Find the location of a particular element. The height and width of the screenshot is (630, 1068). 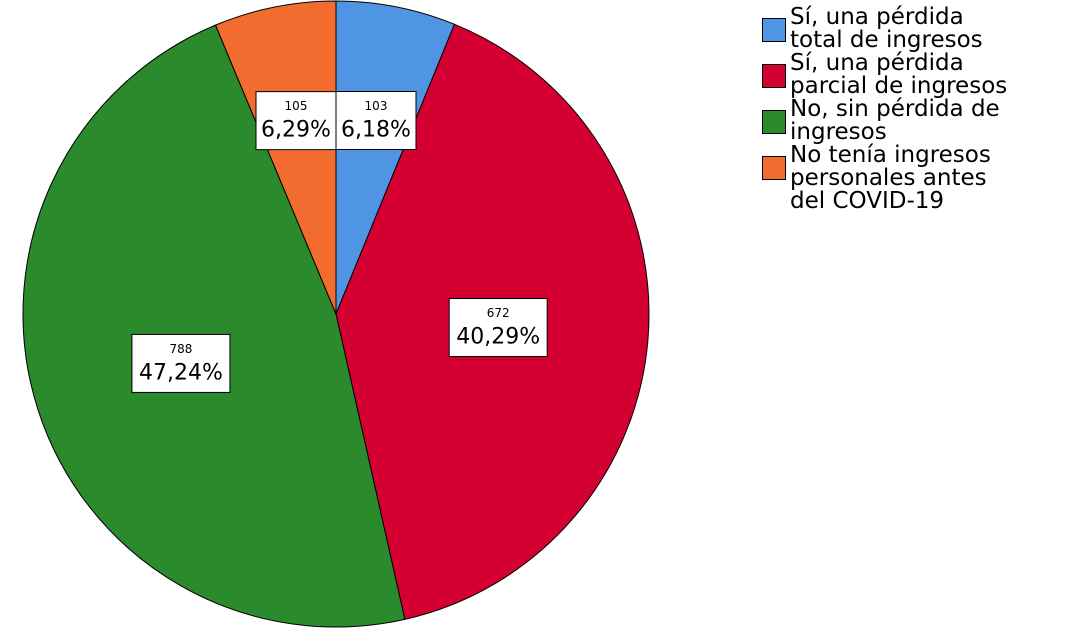

legend-label: No, sin pérdida de ingresos is located at coordinates (895, 120).